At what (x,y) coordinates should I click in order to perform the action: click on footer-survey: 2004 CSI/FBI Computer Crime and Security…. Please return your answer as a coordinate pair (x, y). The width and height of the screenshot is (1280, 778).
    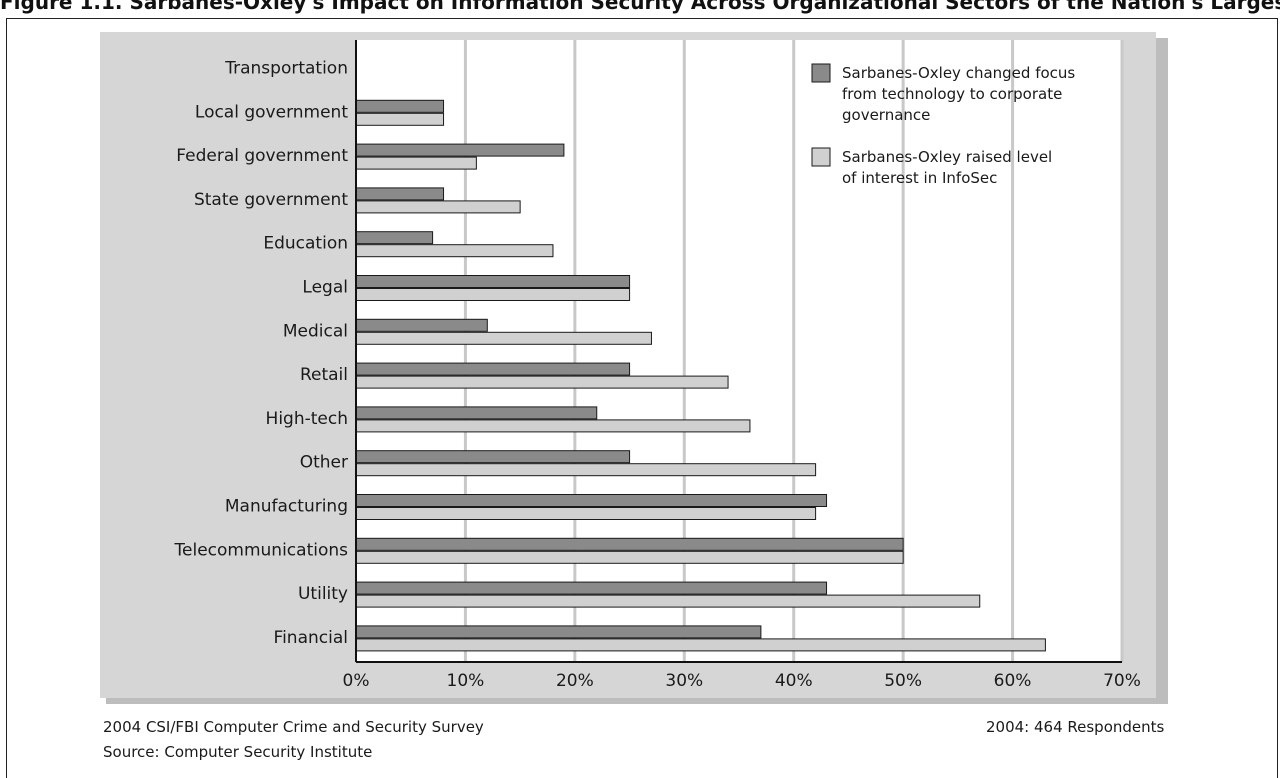
    Looking at the image, I should click on (293, 727).